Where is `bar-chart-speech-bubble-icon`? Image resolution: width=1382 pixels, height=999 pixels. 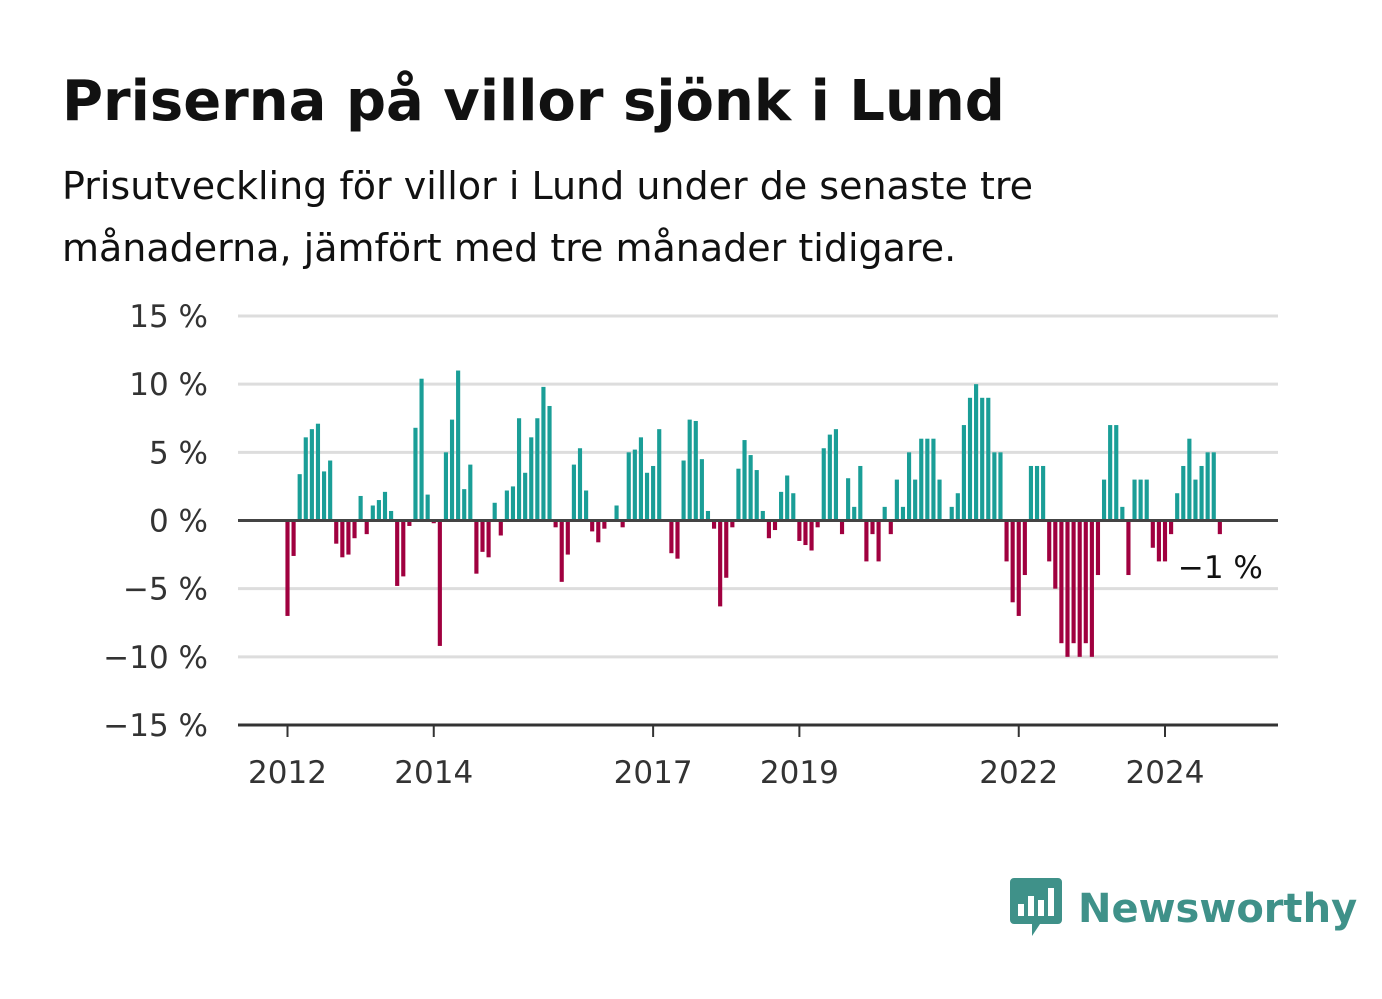
bar-chart-speech-bubble-icon is located at coordinates (1036, 907).